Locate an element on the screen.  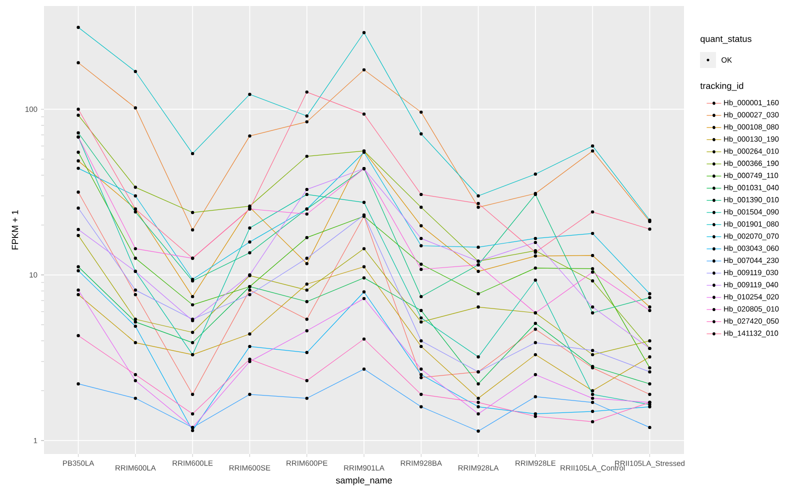
y-axis-title: FPKM + 1 is located at coordinates (15, 230).